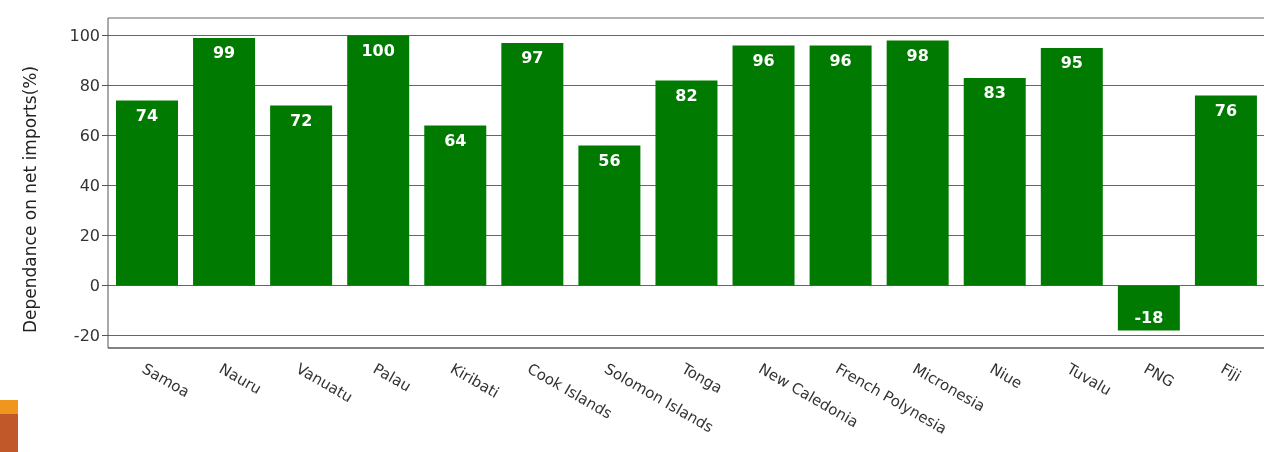 Image resolution: width=1280 pixels, height=452 pixels. What do you see at coordinates (301, 120) in the screenshot?
I see `data-label: 72` at bounding box center [301, 120].